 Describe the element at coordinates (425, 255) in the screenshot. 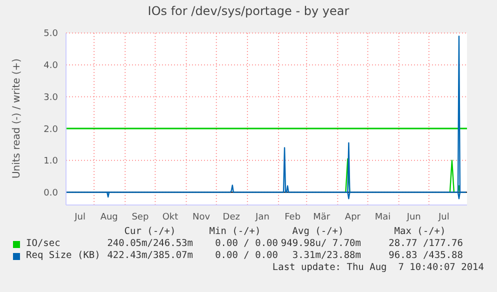

I see `text: 96.83 /435.88` at that location.